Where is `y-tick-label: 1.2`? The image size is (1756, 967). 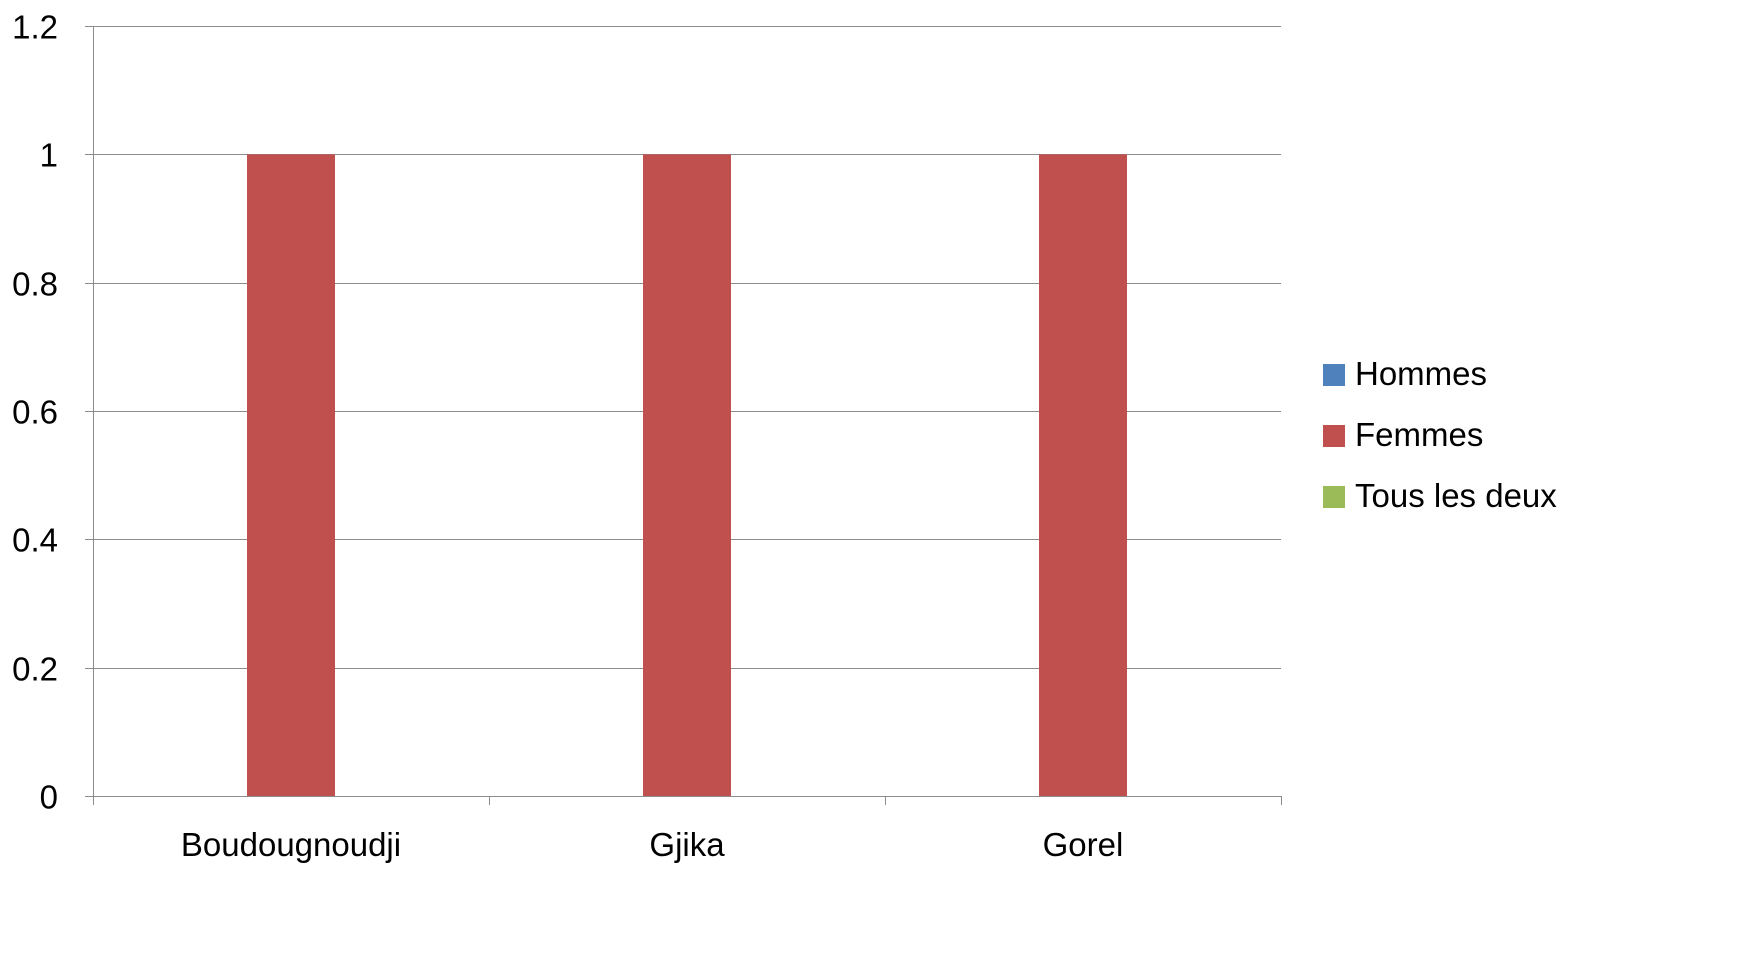 y-tick-label: 1.2 is located at coordinates (35, 27).